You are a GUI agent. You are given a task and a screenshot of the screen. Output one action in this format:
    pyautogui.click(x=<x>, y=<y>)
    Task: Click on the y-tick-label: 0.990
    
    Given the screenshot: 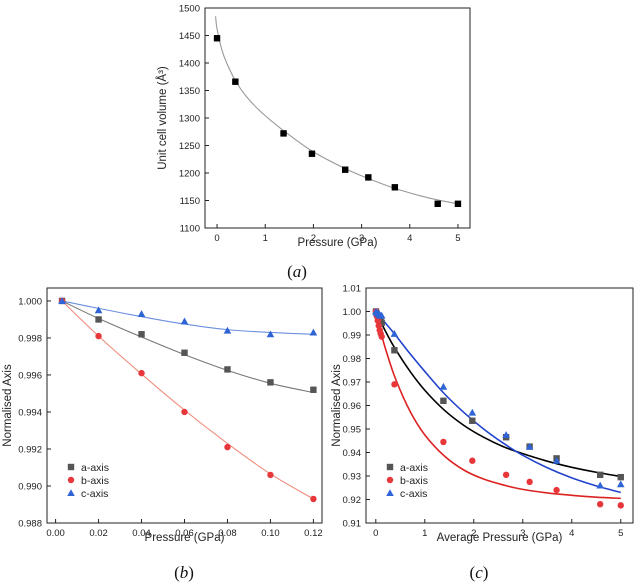 What is the action you would take?
    pyautogui.click(x=30, y=486)
    